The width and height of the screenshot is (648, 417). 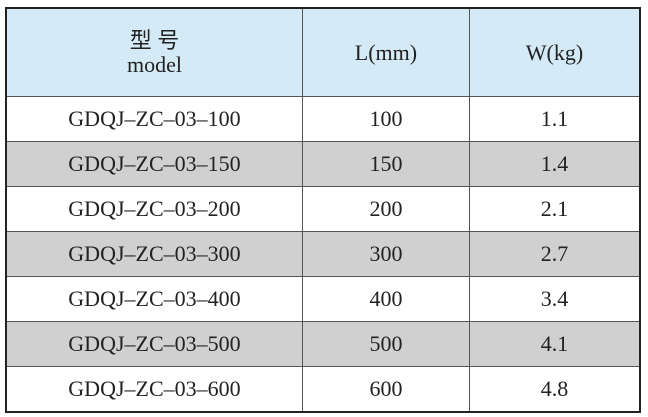 What do you see at coordinates (154, 40) in the screenshot?
I see `header-zh: 型 号` at bounding box center [154, 40].